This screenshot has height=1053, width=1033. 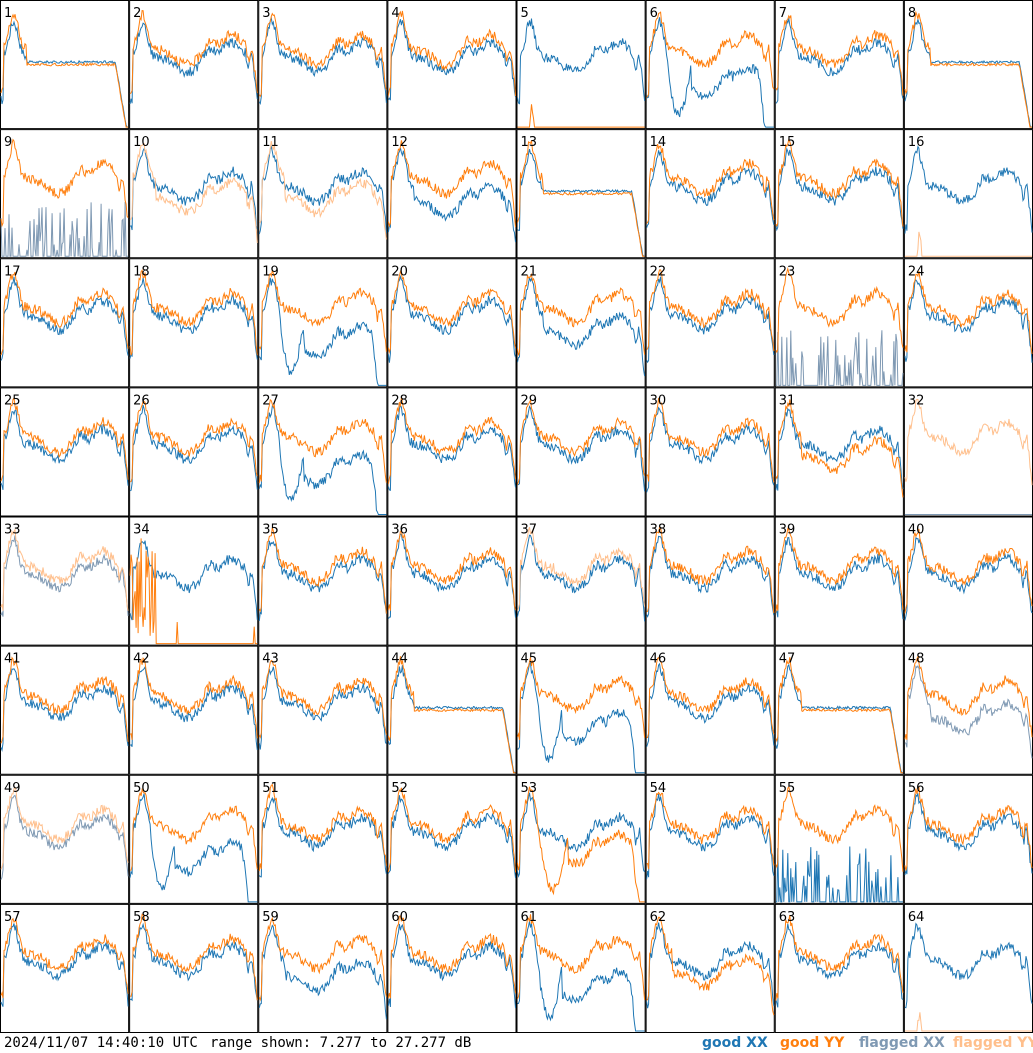 What do you see at coordinates (399, 659) in the screenshot?
I see `panel-number-label: 44` at bounding box center [399, 659].